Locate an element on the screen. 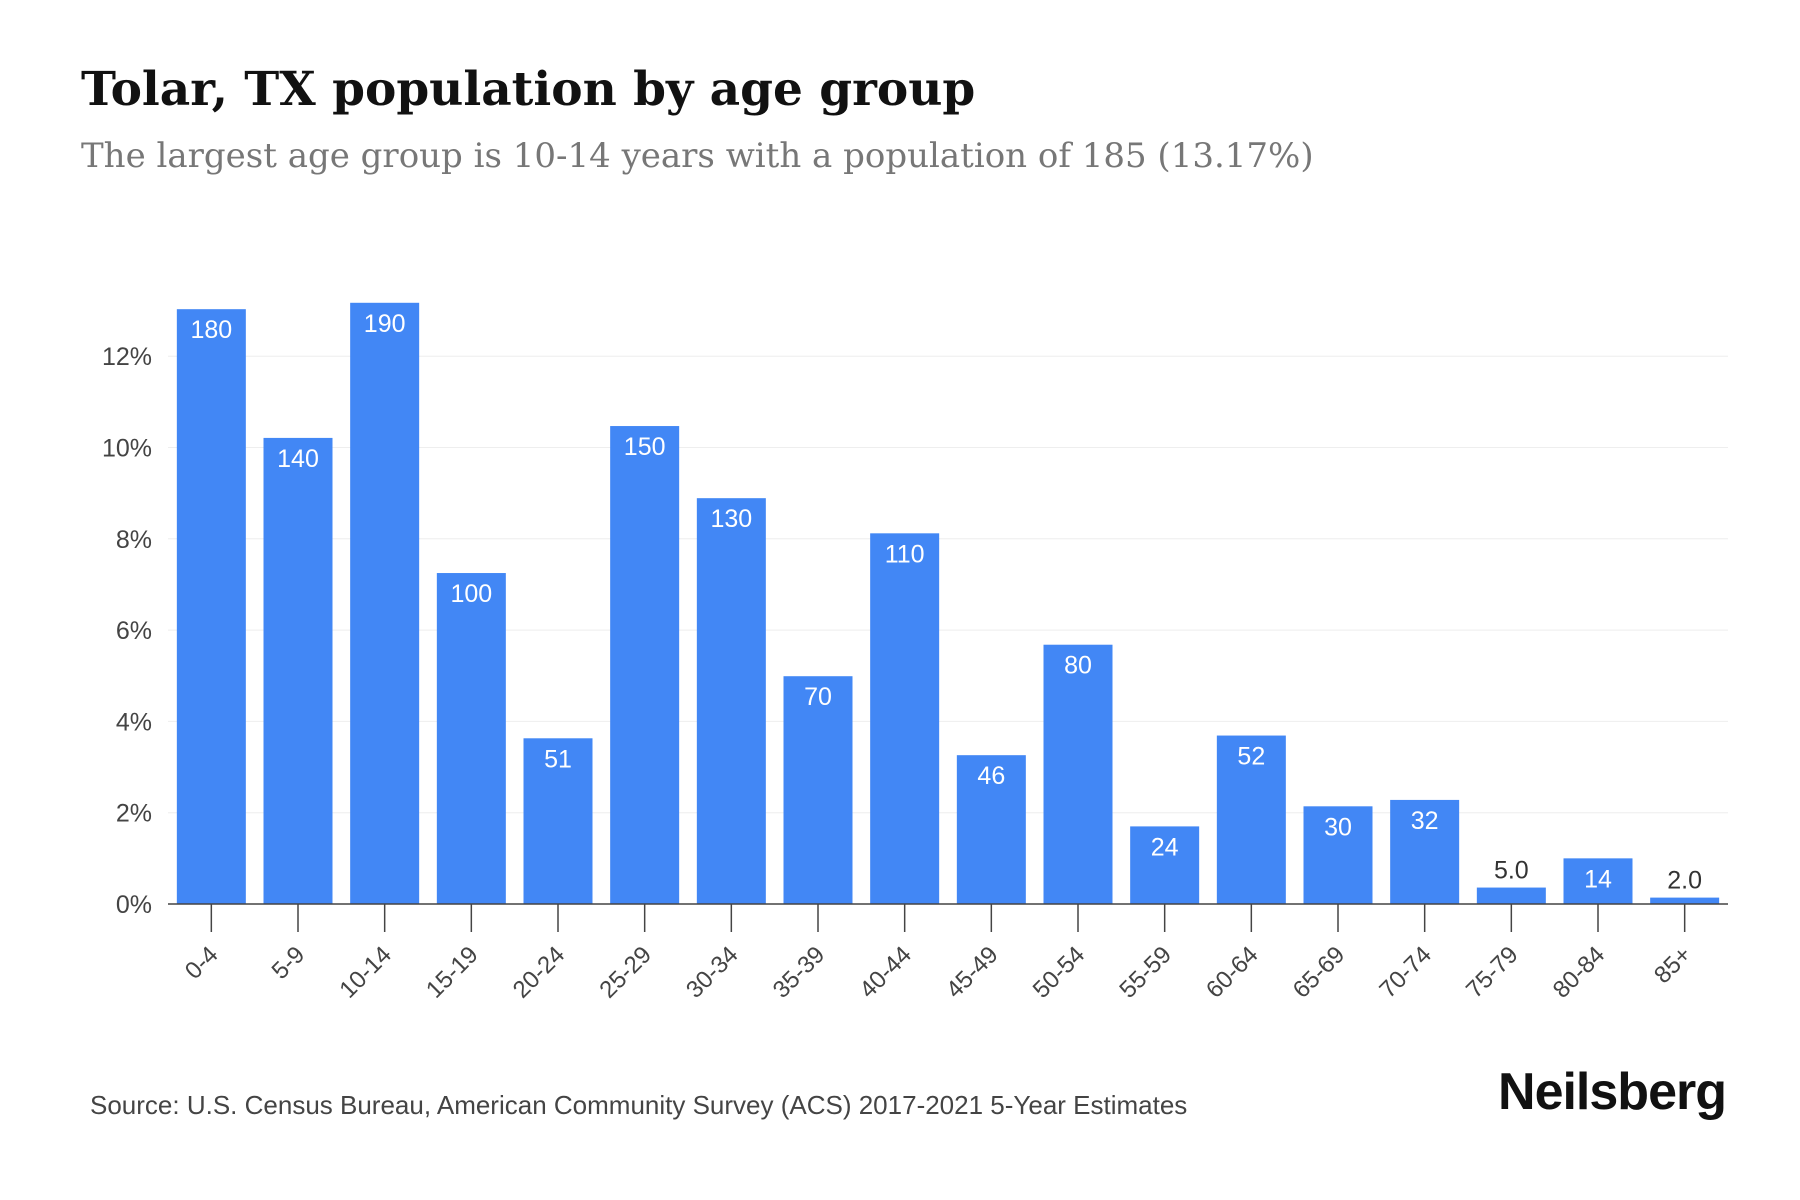 This screenshot has height=1200, width=1800. data-label: 14 is located at coordinates (1598, 879).